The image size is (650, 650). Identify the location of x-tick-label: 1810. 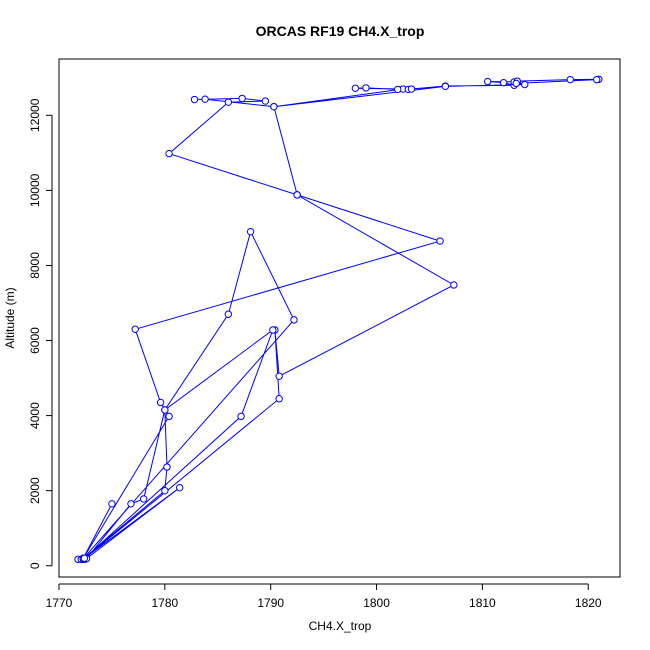
(482, 603).